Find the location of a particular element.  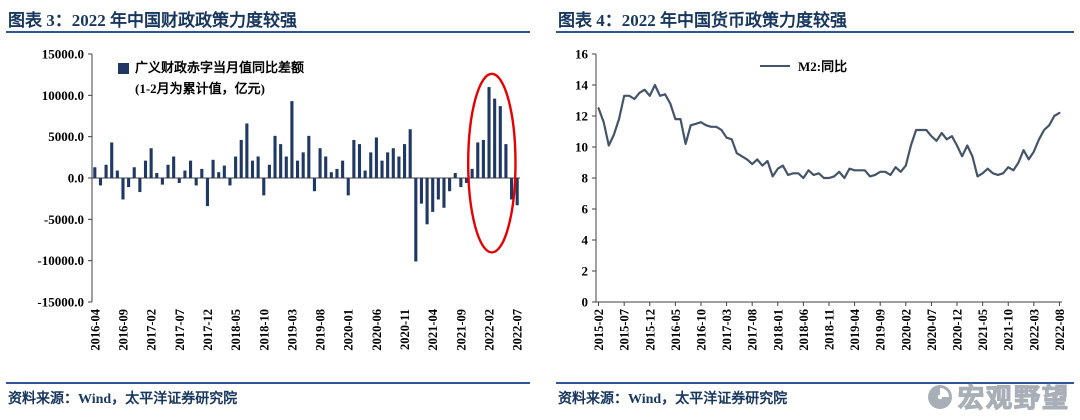

svg-text: 0.0 is located at coordinates (76, 178).